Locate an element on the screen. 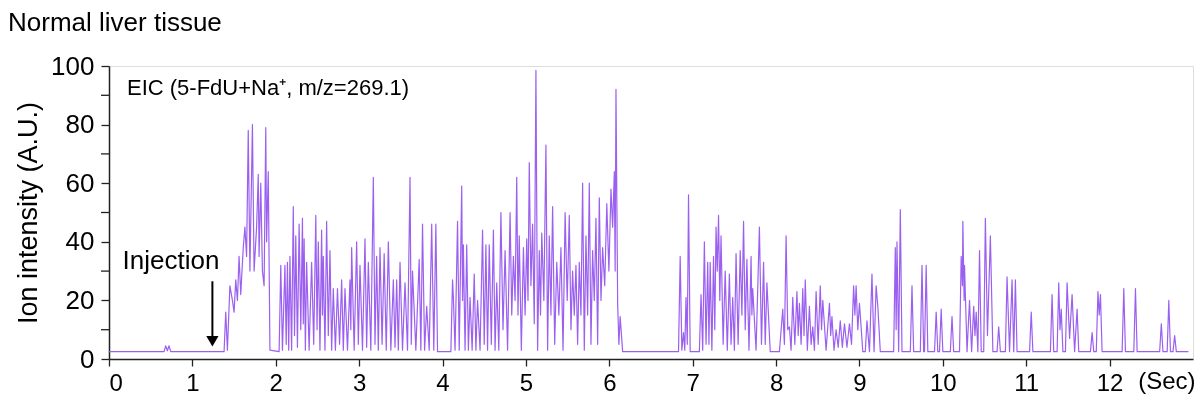 Image resolution: width=1200 pixels, height=407 pixels. x-tick-label: 1 is located at coordinates (193, 382).